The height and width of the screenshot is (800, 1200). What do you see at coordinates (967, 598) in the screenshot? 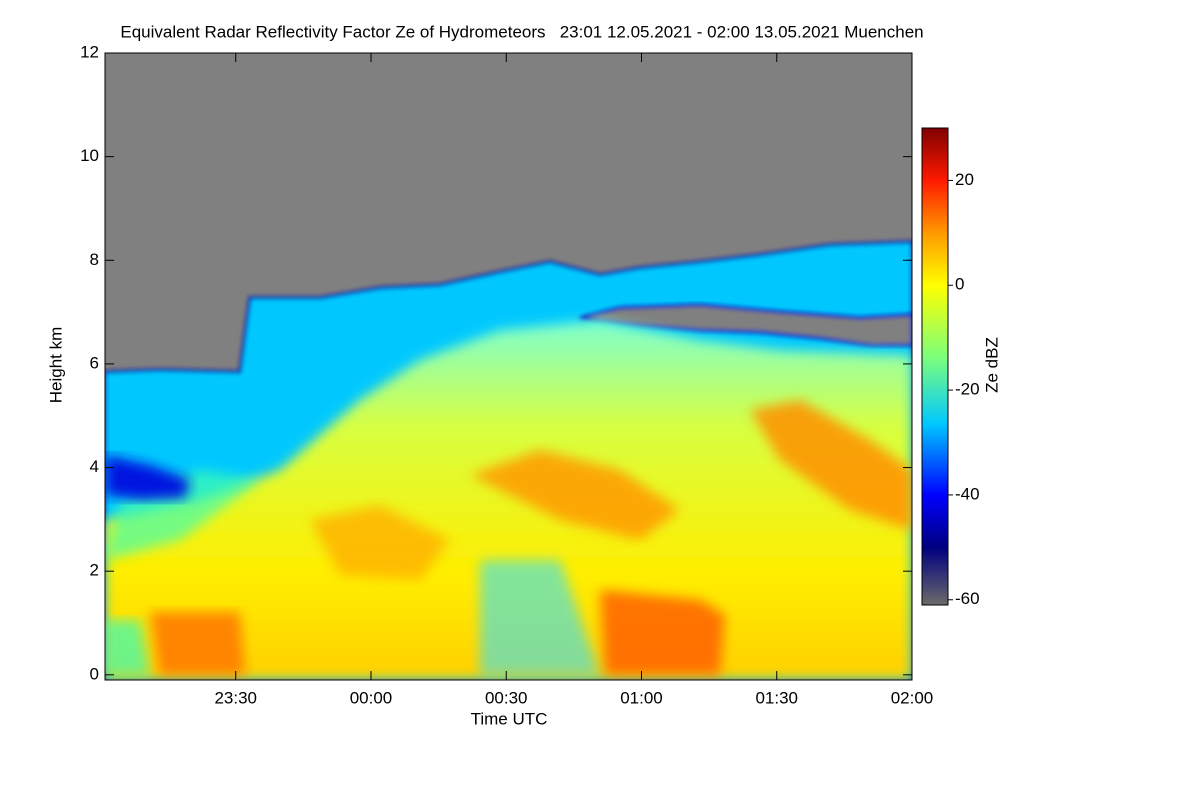
I see `colorbar-tick-label: -60` at bounding box center [967, 598].